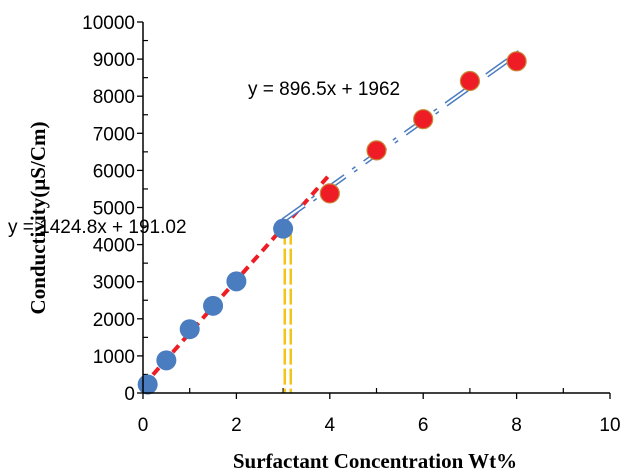 The width and height of the screenshot is (623, 476). Describe the element at coordinates (114, 209) in the screenshot. I see `y-tick-label: 5000` at that location.